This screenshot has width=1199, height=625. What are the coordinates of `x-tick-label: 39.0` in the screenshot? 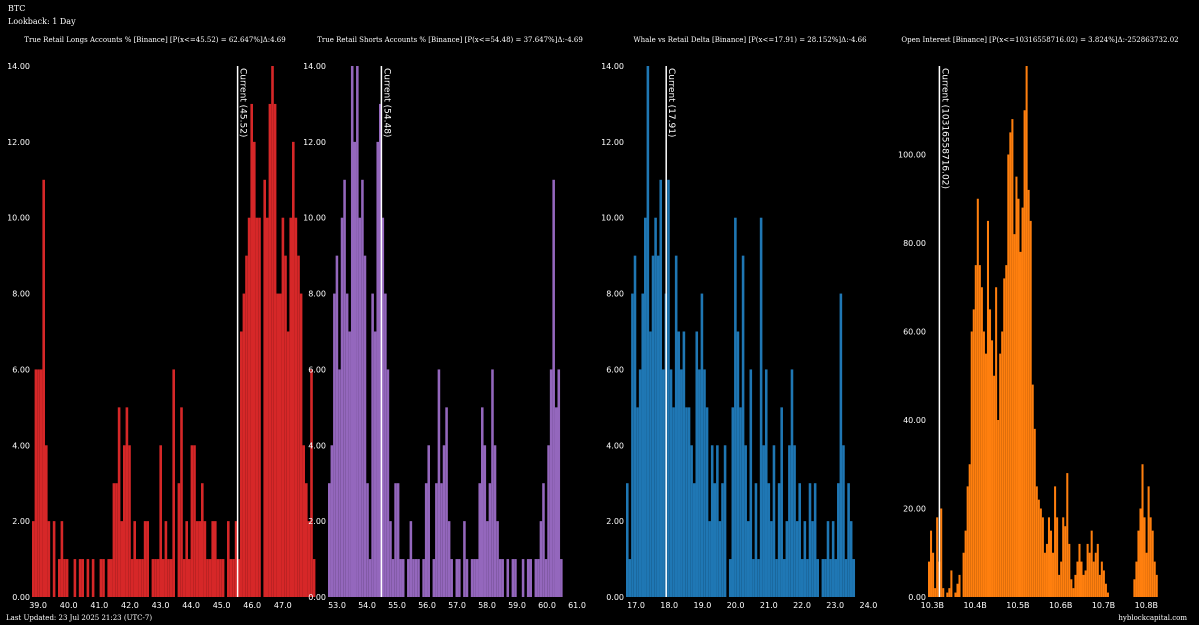 It's located at (38, 605).